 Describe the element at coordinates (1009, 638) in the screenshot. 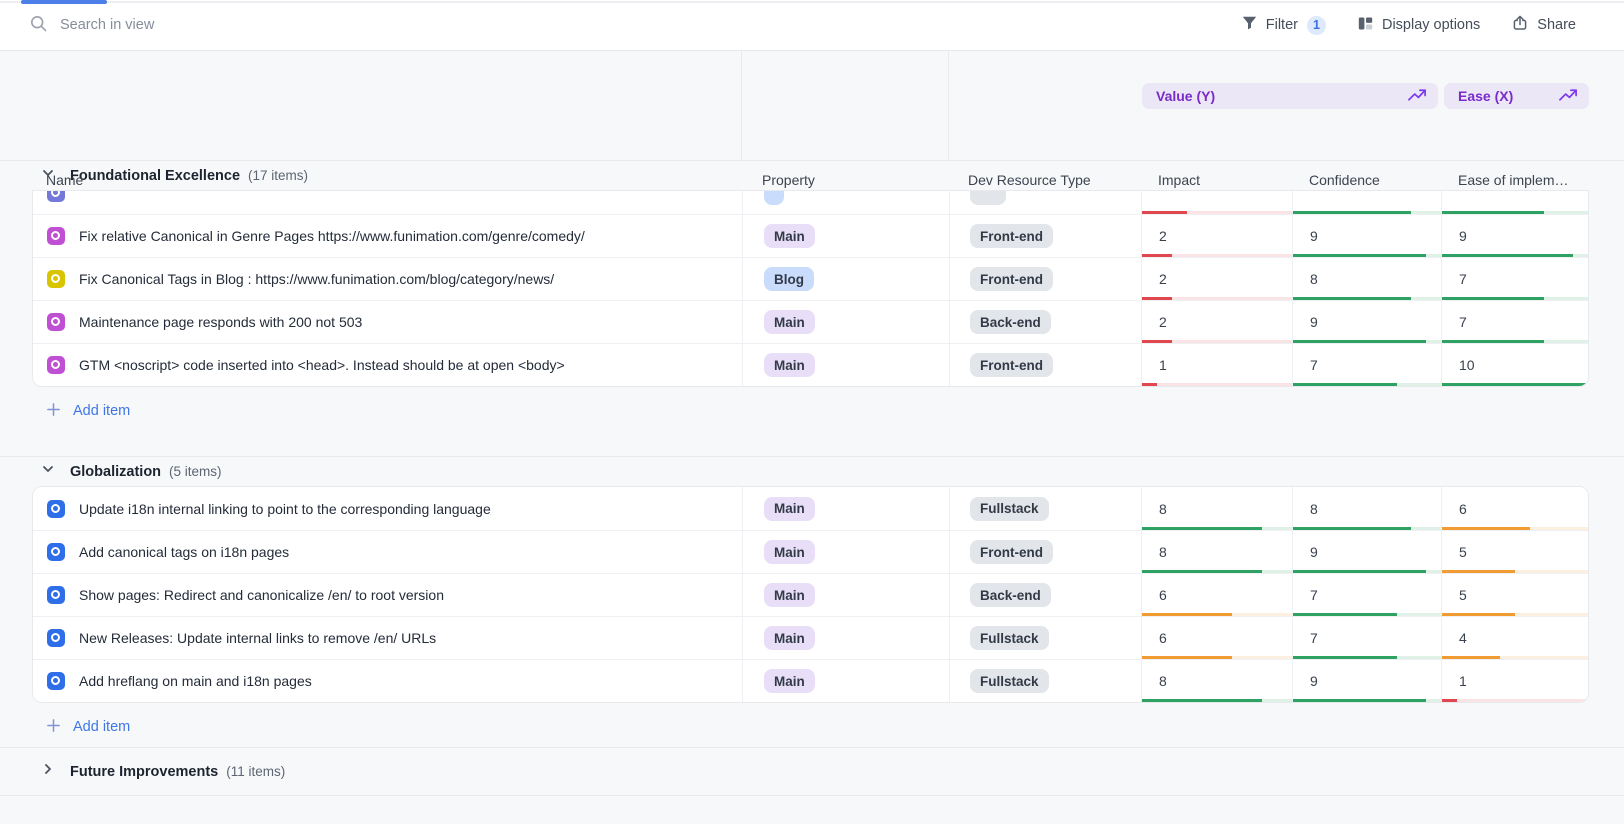

I see `dev-resource-type-badge: Fullstack` at that location.